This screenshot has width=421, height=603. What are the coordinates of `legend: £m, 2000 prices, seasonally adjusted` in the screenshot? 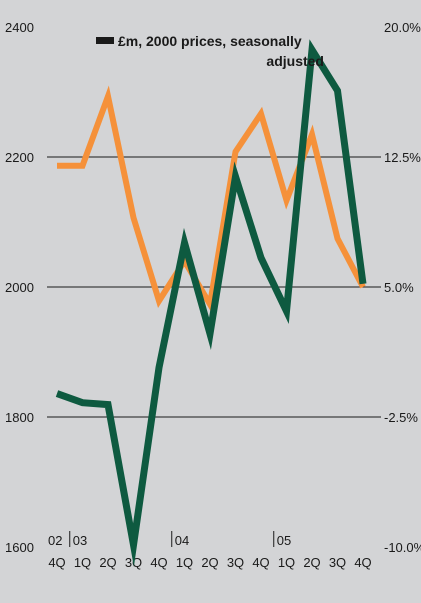 It's located at (210, 51).